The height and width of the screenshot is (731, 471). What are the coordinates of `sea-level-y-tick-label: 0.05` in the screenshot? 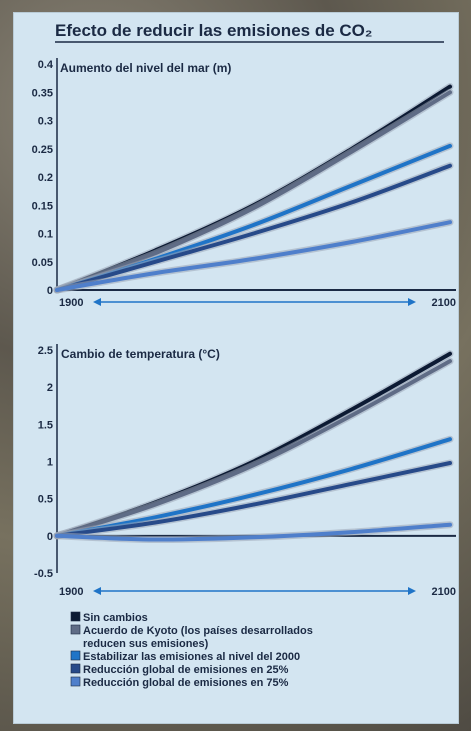 It's located at (42, 263).